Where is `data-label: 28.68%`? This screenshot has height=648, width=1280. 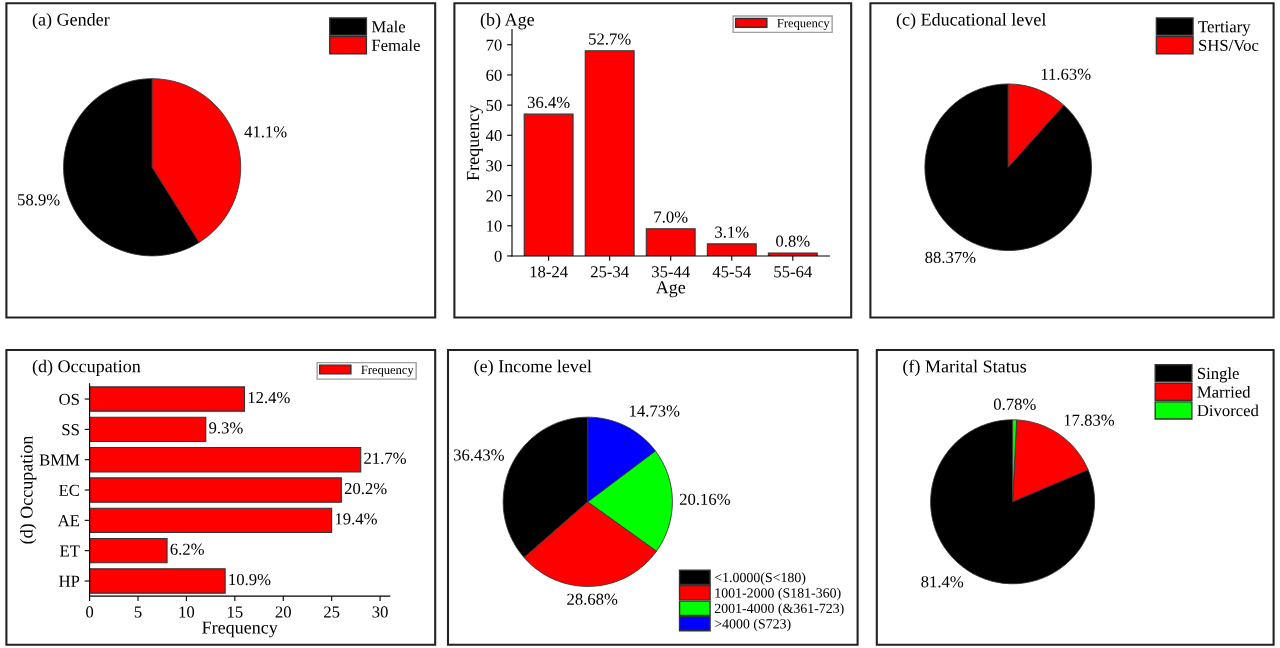 data-label: 28.68% is located at coordinates (592, 599).